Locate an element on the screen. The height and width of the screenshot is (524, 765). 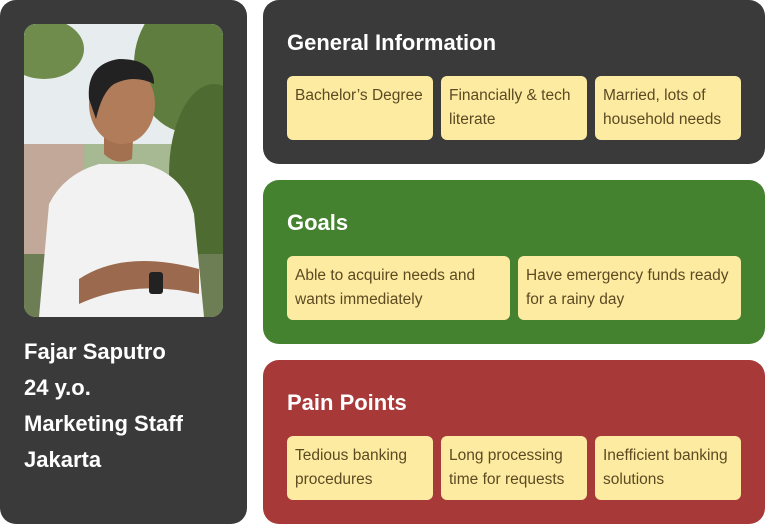
profile-occupation: Marketing Staff is located at coordinates (103, 423).